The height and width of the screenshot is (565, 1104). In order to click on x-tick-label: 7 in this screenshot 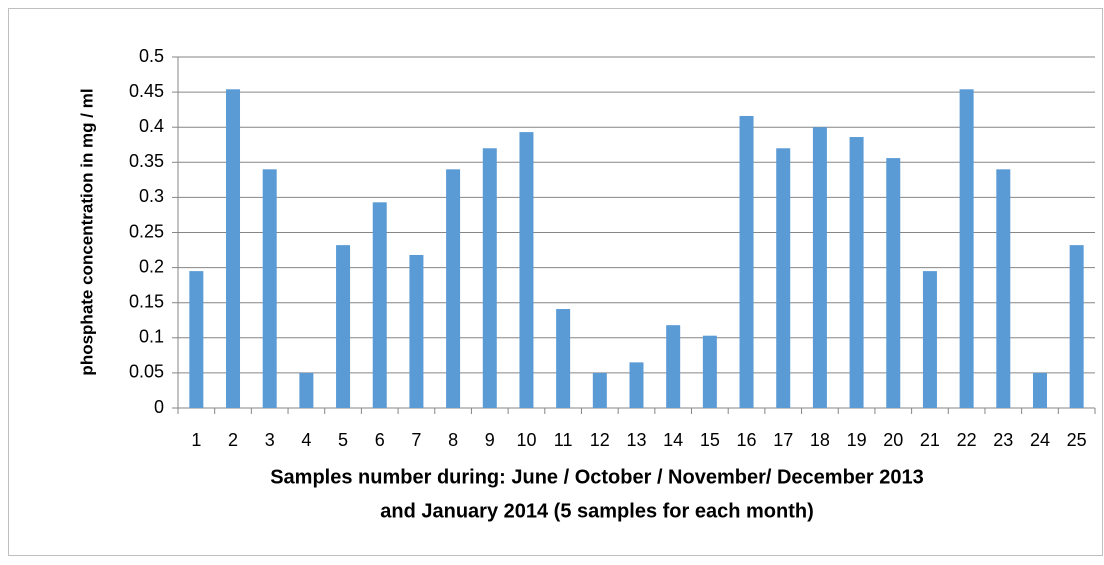, I will do `click(416, 440)`.